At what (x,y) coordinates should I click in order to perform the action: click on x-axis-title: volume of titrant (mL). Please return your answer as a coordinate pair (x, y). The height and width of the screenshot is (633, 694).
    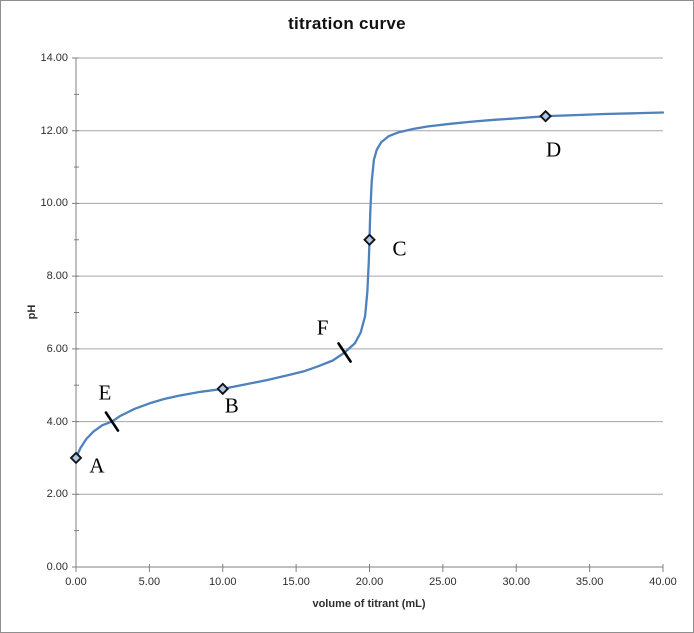
    Looking at the image, I should click on (369, 604).